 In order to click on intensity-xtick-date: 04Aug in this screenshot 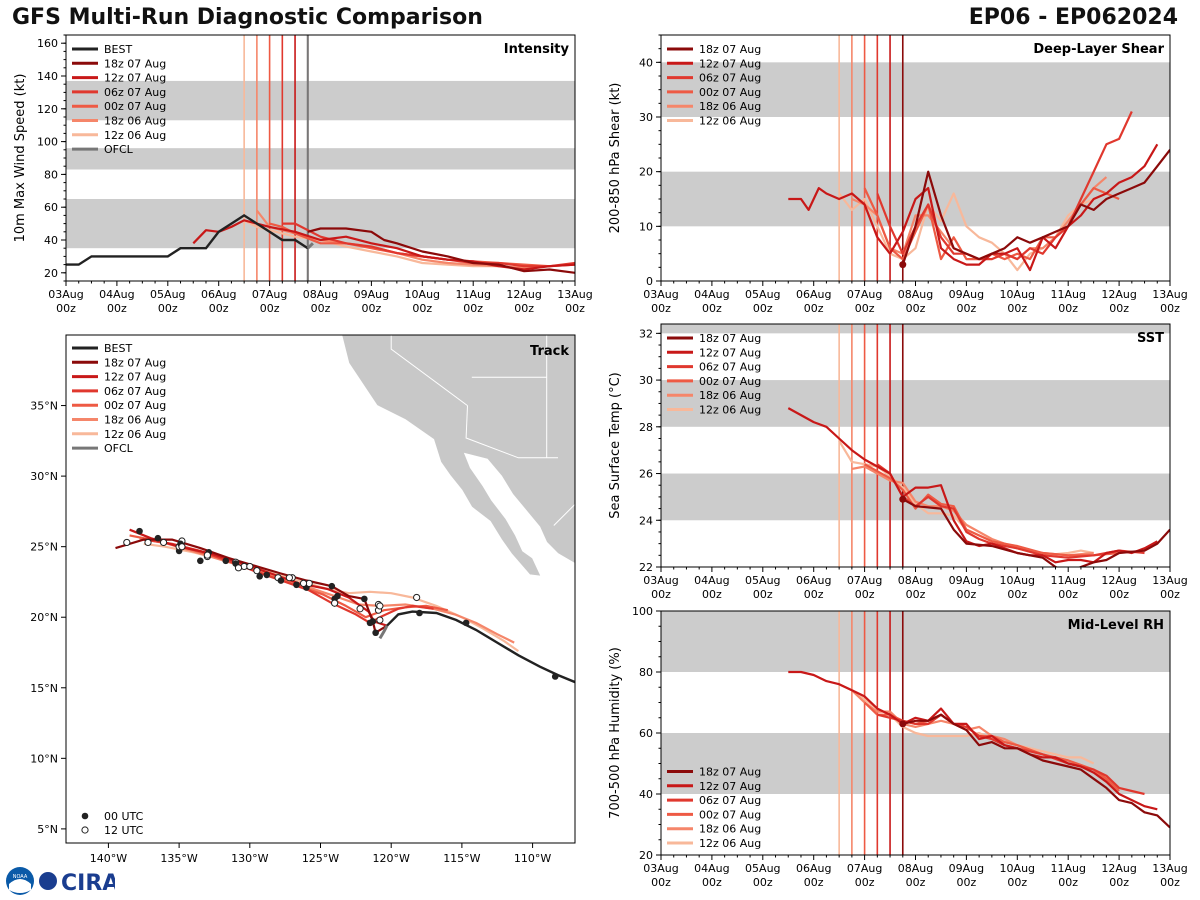, I will do `click(116, 294)`.